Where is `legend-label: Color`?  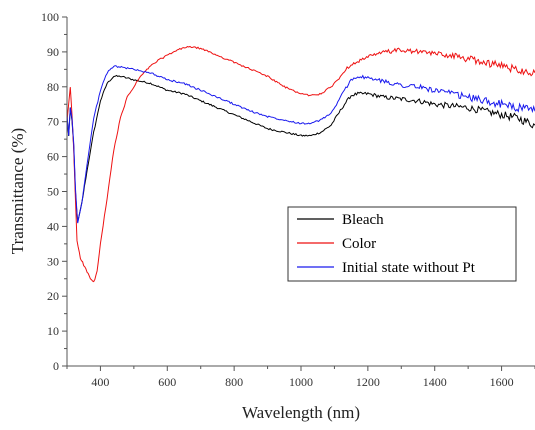
legend-label: Color is located at coordinates (359, 244).